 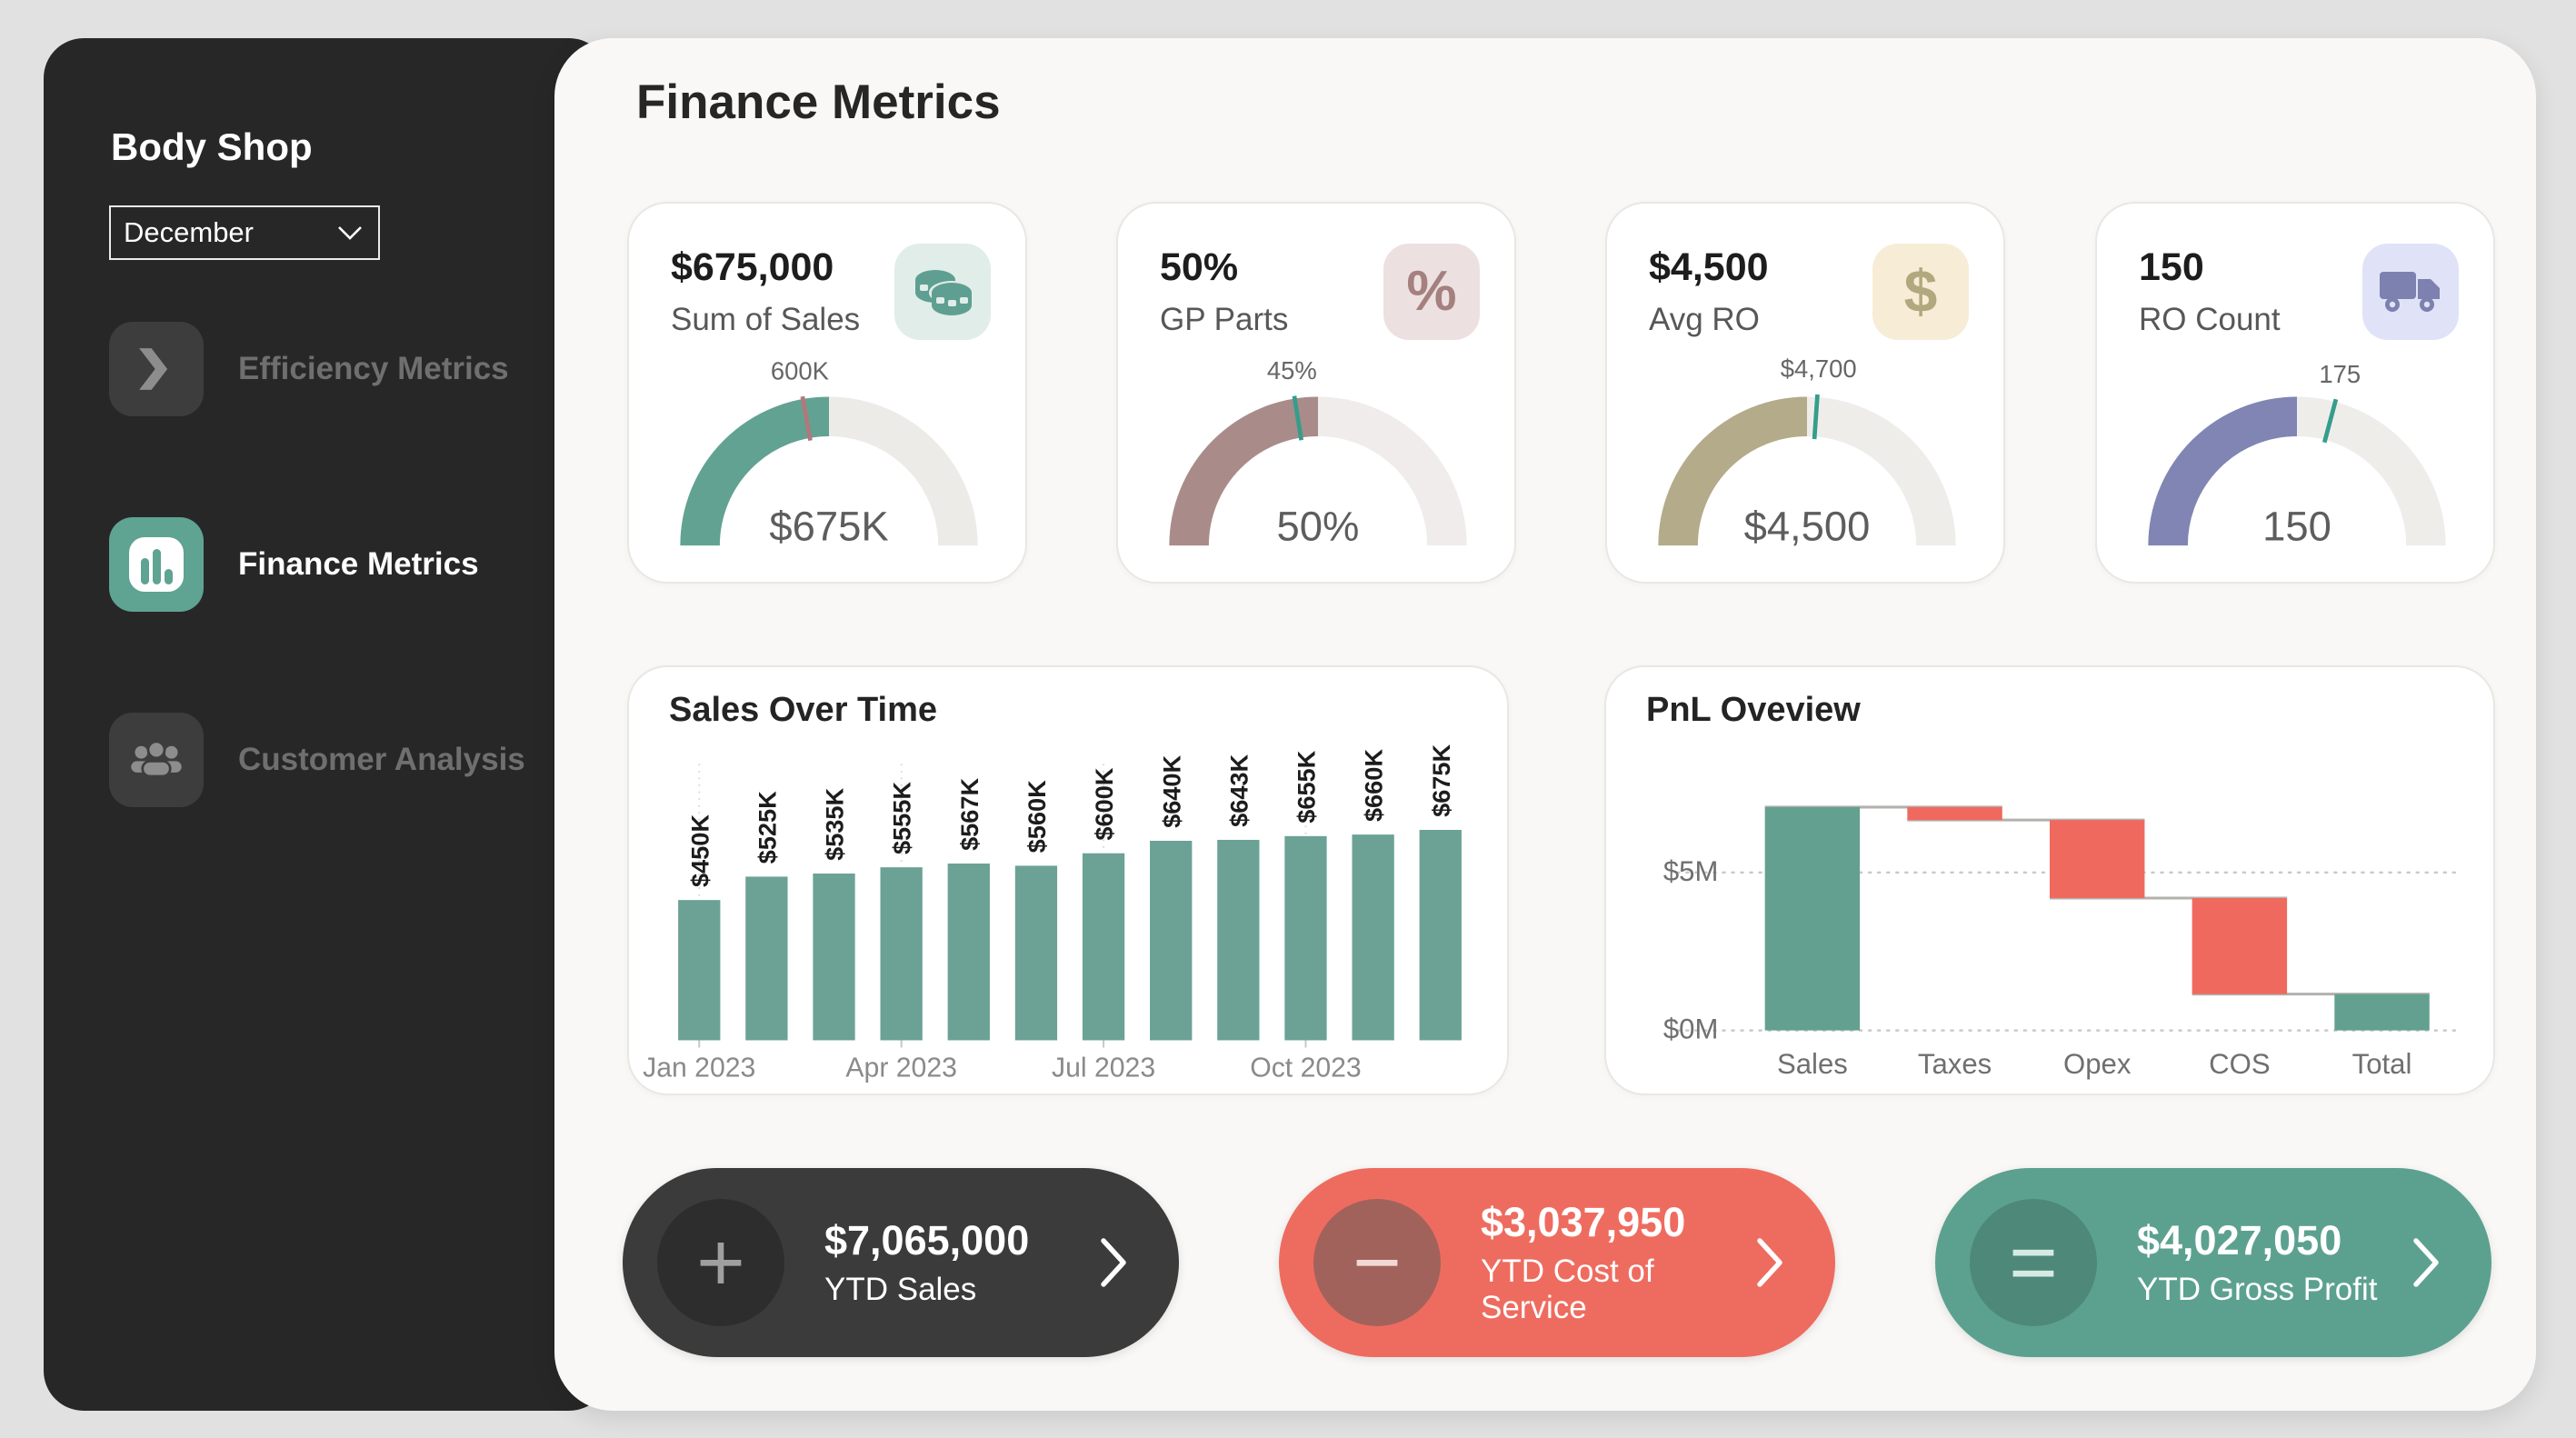 I want to click on equals-icon: =, so click(x=2033, y=1262).